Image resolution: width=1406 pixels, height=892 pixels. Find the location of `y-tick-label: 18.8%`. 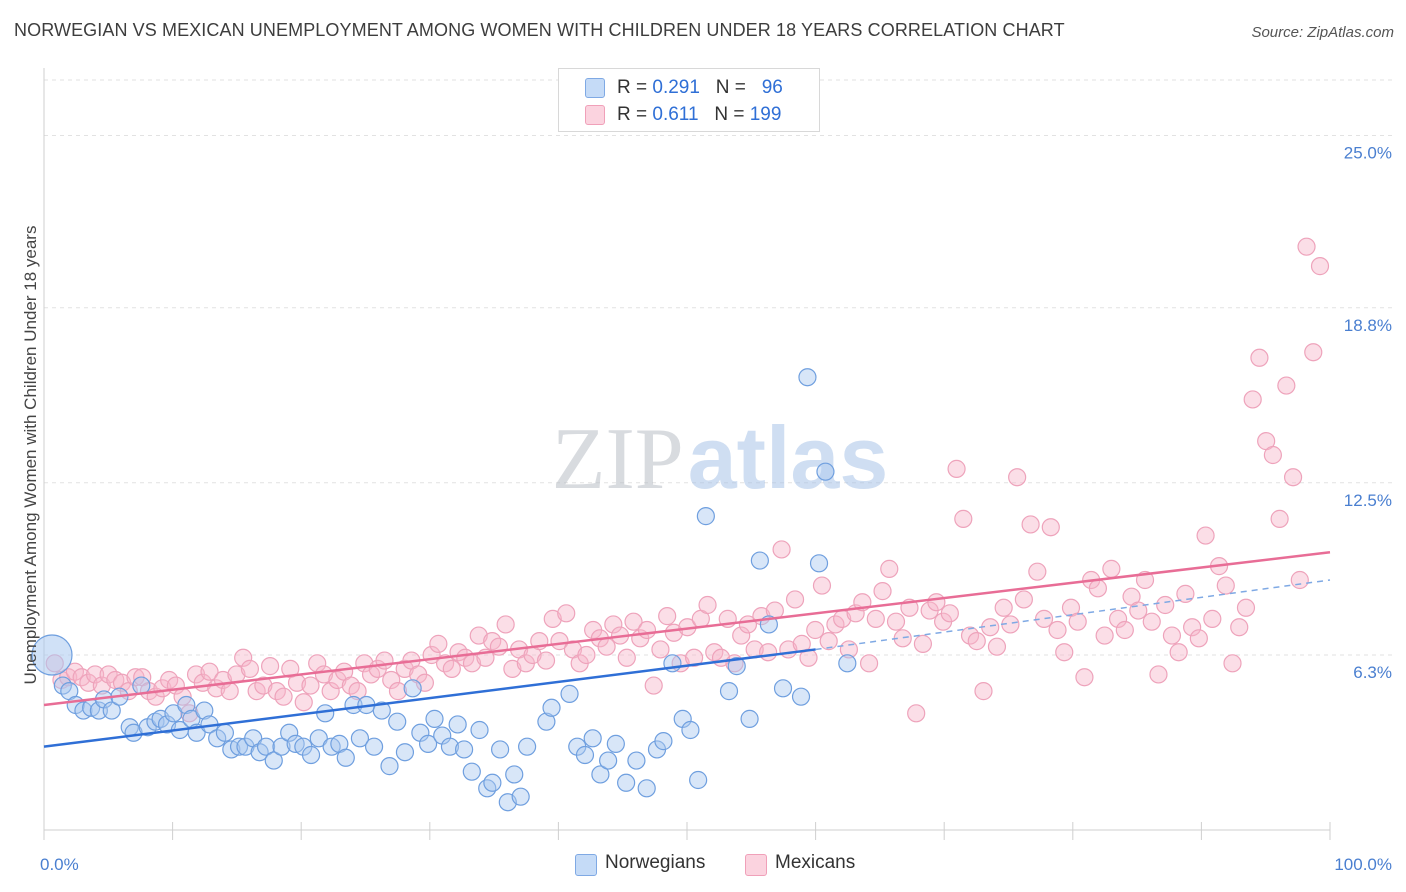

y-tick-label: 18.8% is located at coordinates (1368, 325).